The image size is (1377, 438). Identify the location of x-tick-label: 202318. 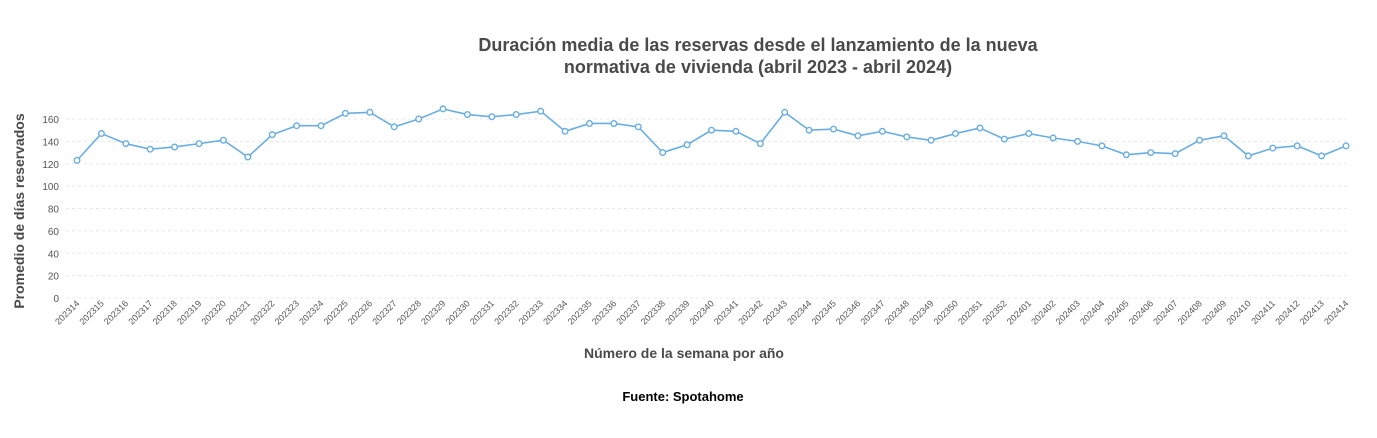
(165, 312).